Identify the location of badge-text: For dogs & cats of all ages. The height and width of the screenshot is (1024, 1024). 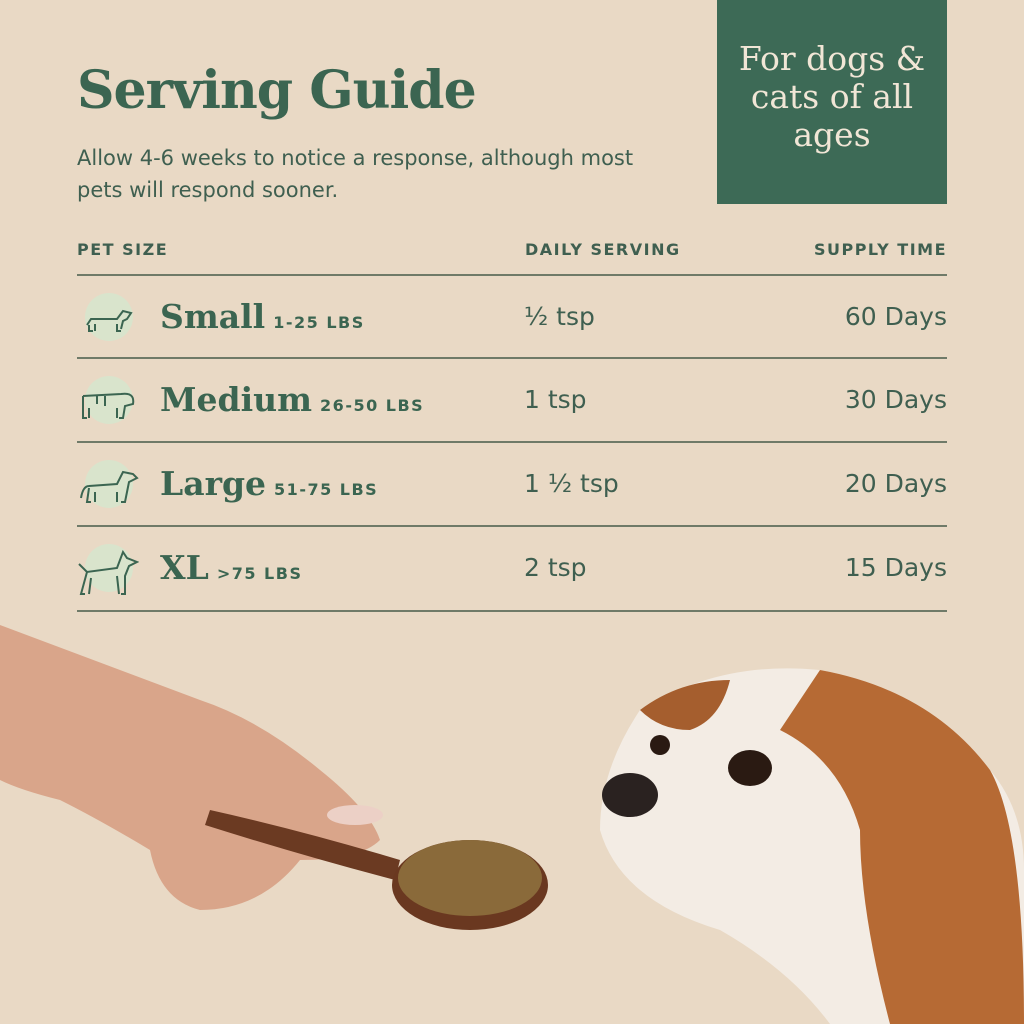
(832, 96).